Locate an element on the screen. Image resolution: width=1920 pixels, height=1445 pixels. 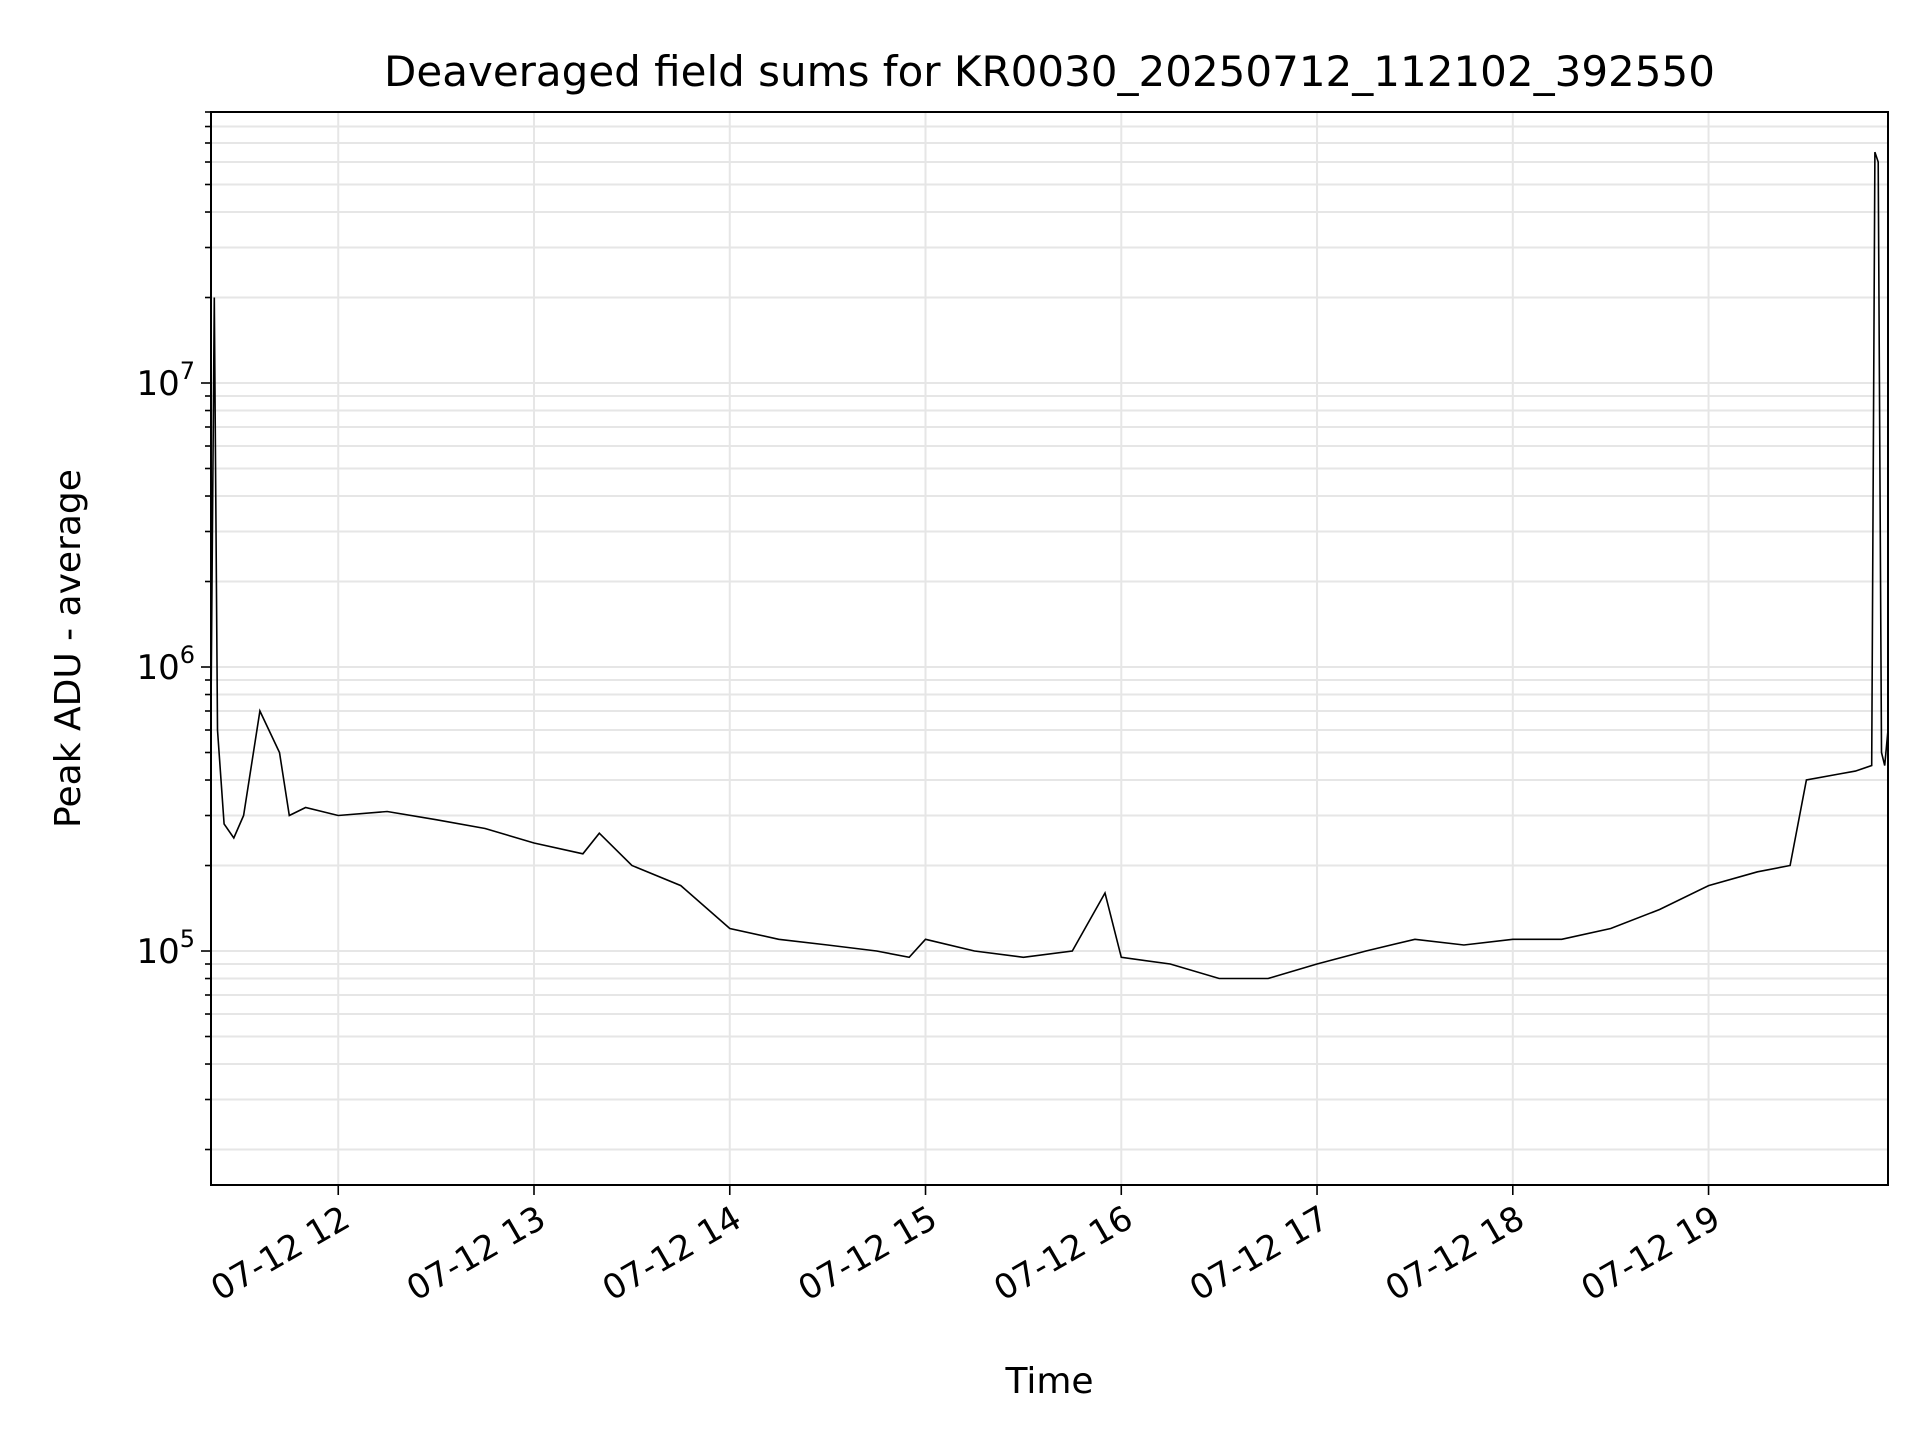
y-tick-label: 10⁵ is located at coordinates (165, 948).